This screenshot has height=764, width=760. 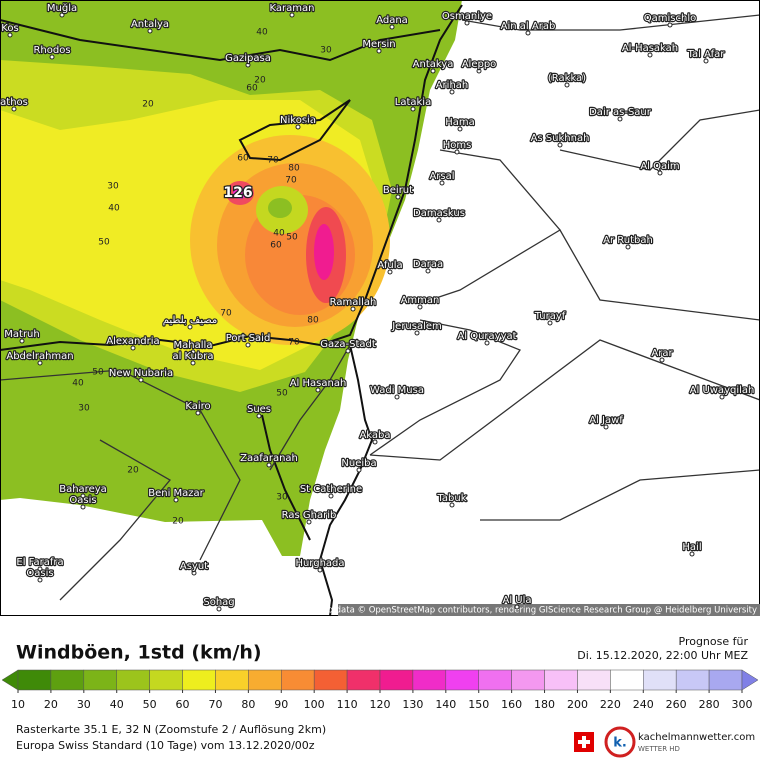 I want to click on place-label: Tabuk, so click(x=451, y=498).